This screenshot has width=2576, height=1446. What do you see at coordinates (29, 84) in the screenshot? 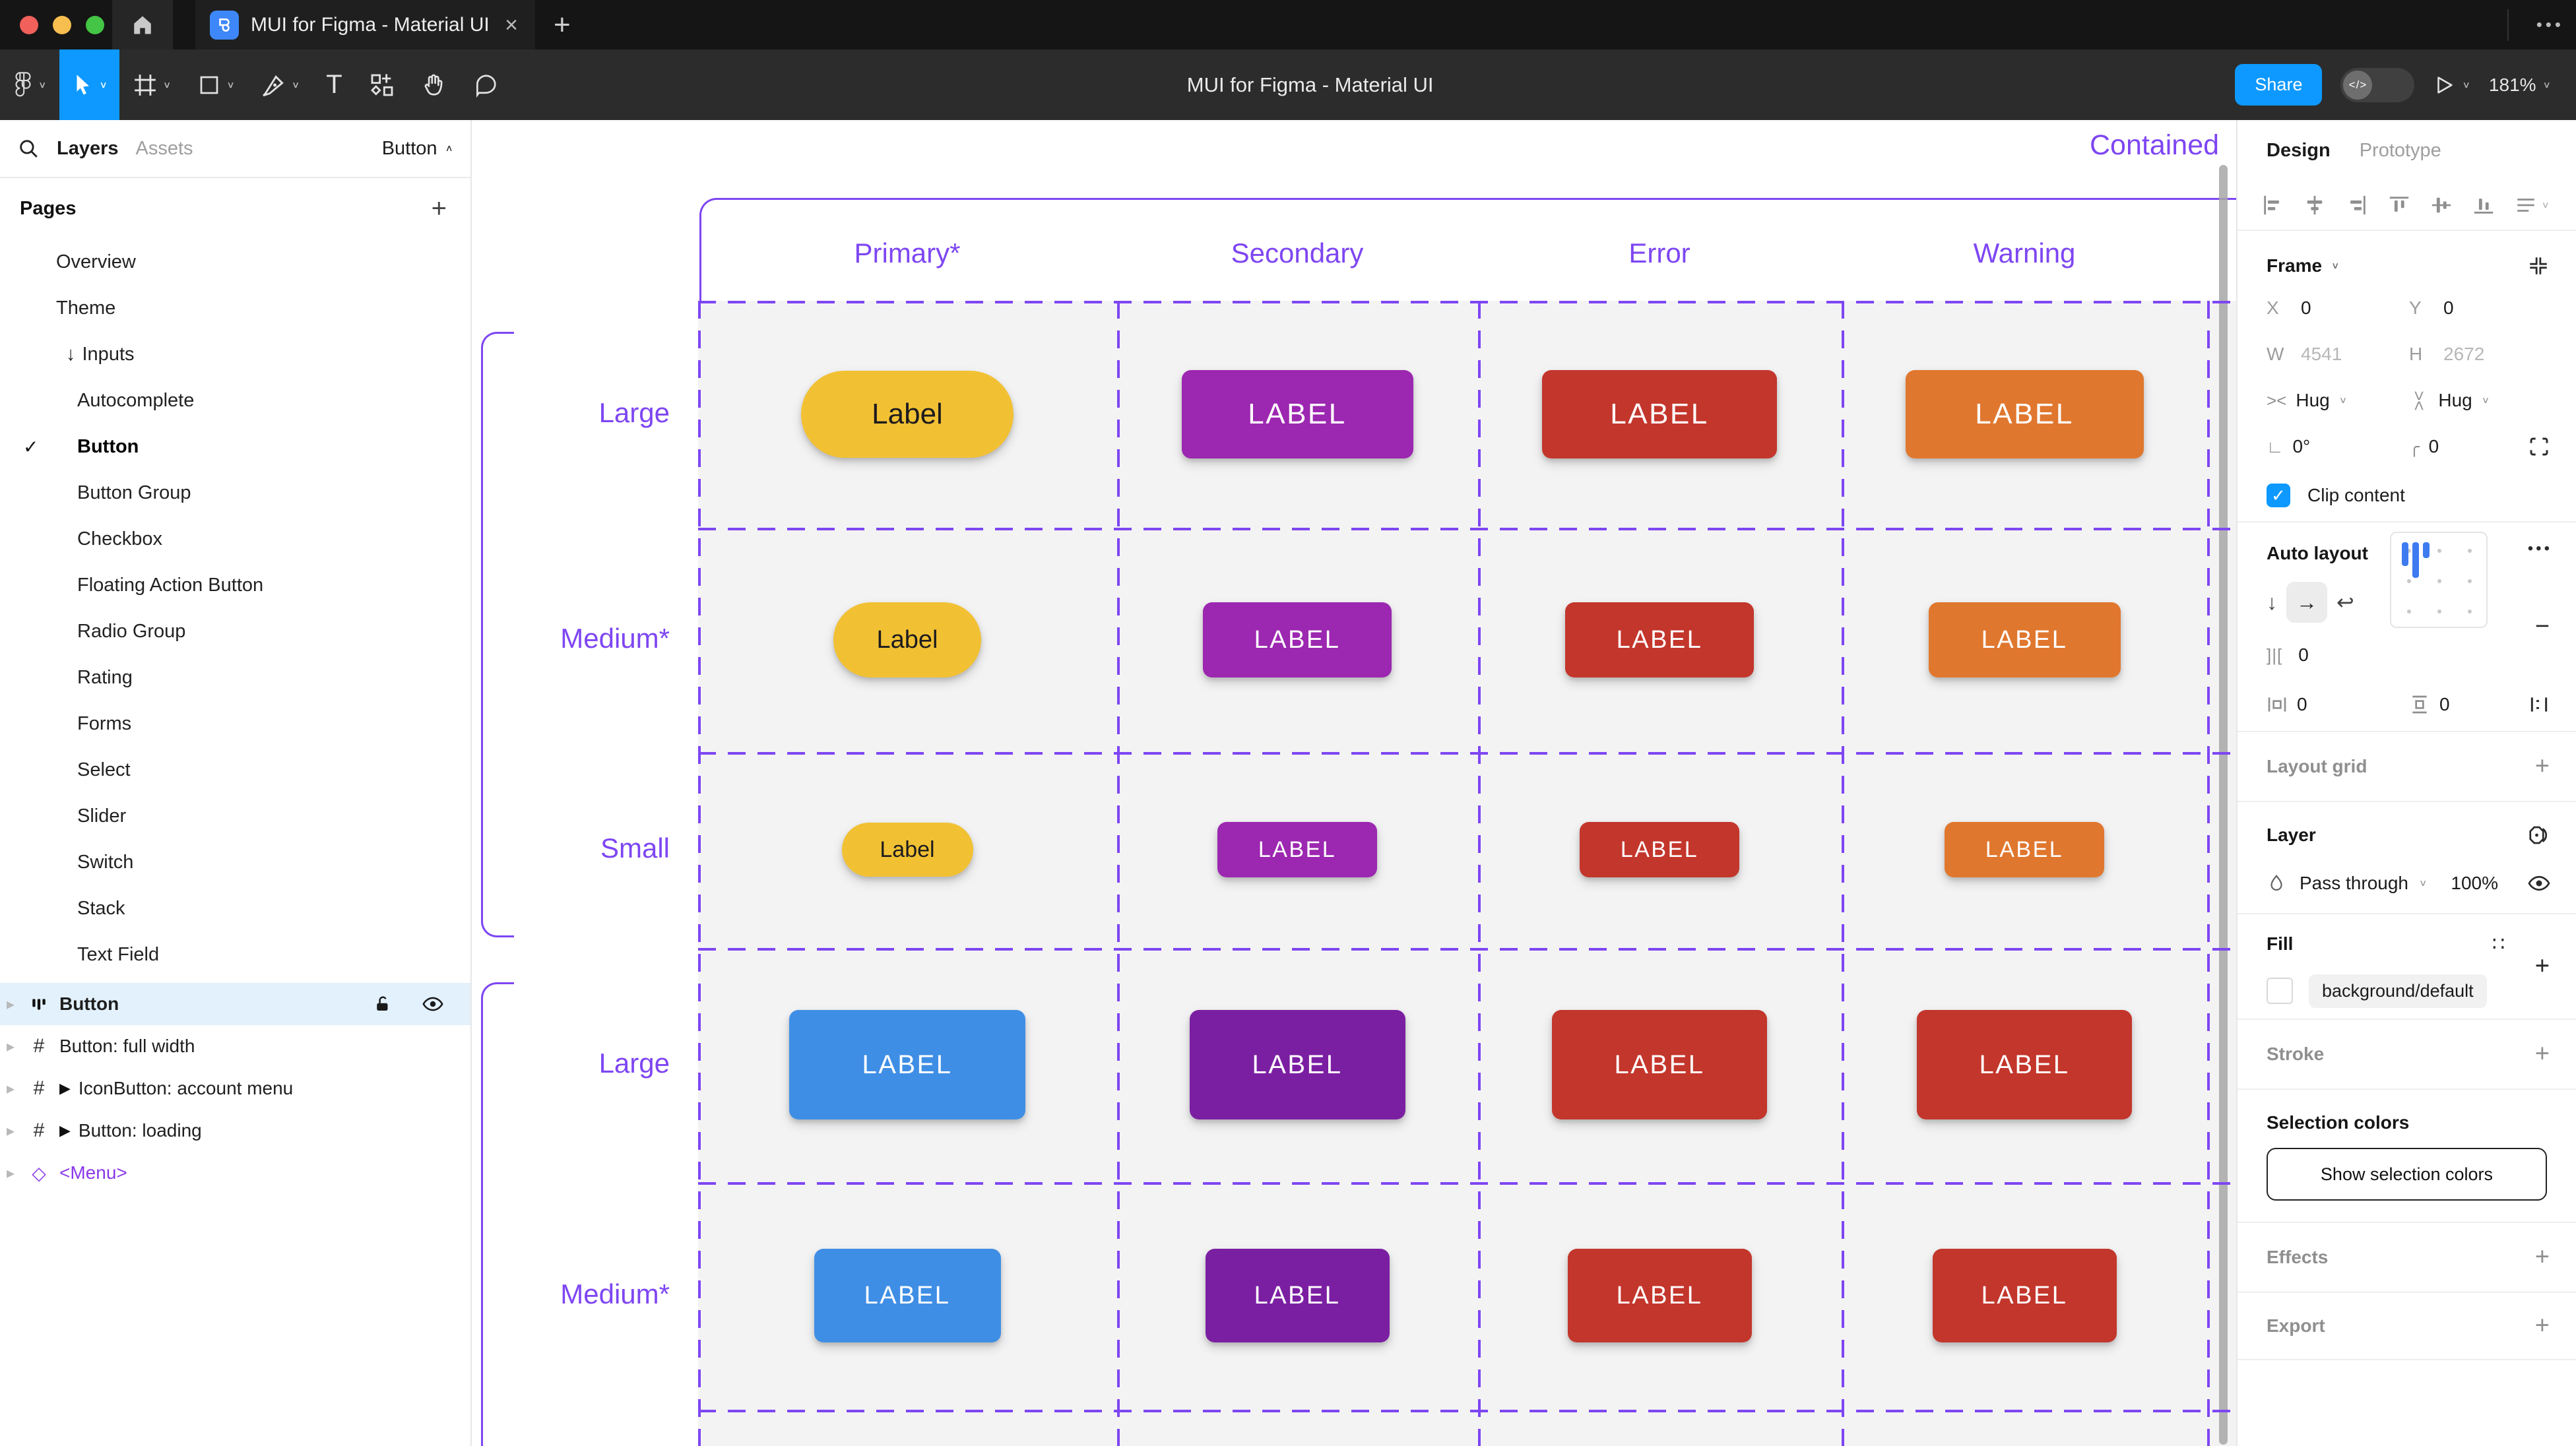
I see `main-menu-button: ∨` at bounding box center [29, 84].